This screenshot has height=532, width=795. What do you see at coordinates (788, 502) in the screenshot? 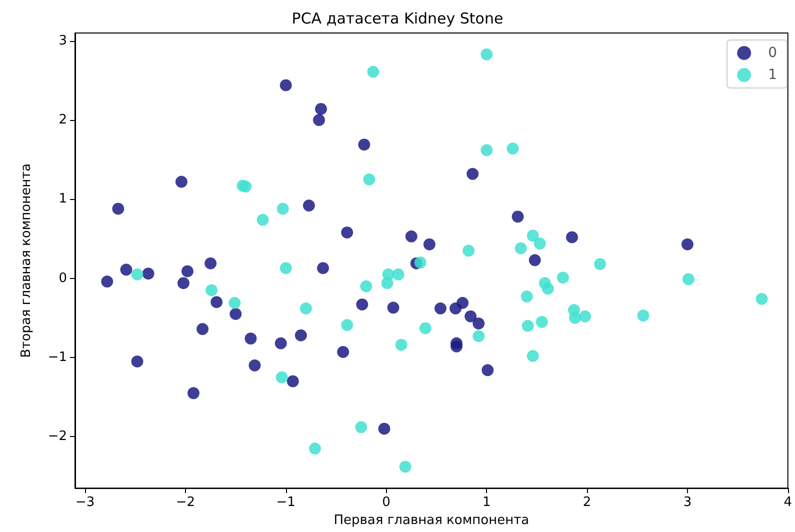
I see `x-tick-label: 4` at bounding box center [788, 502].